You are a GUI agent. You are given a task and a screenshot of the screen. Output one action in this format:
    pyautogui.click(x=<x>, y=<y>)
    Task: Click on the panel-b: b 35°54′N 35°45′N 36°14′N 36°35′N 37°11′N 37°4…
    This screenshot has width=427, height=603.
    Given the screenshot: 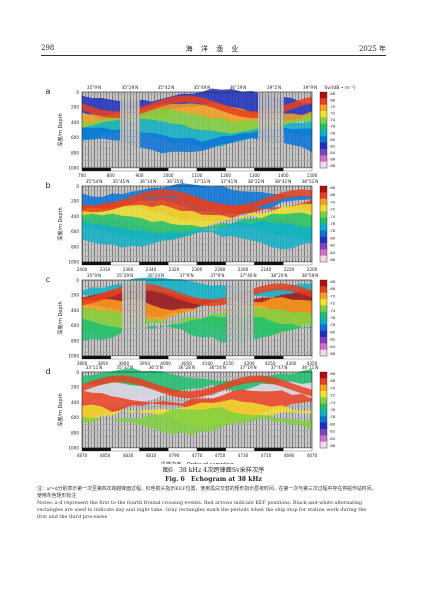 What is the action you would take?
    pyautogui.click(x=190, y=225)
    